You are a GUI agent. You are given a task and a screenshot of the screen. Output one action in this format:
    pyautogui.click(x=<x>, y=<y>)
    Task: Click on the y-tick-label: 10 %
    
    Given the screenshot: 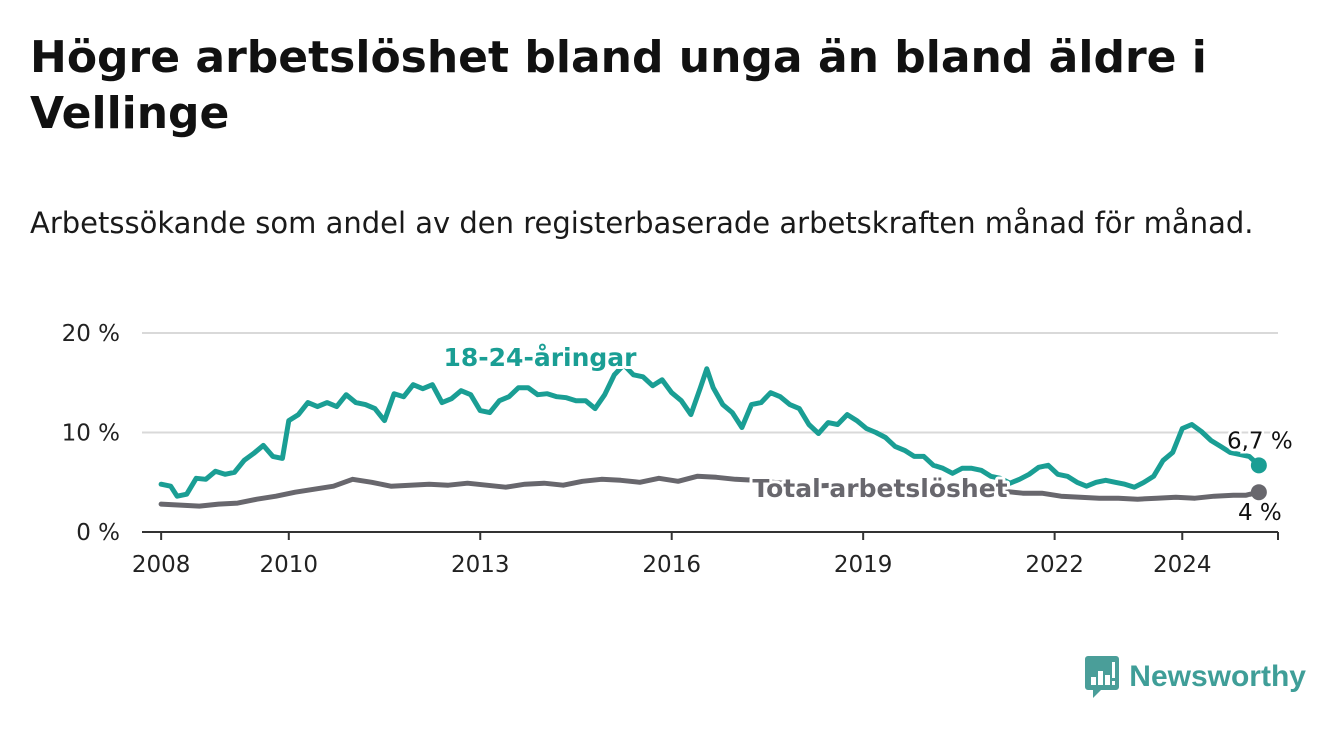 What is the action you would take?
    pyautogui.click(x=91, y=434)
    